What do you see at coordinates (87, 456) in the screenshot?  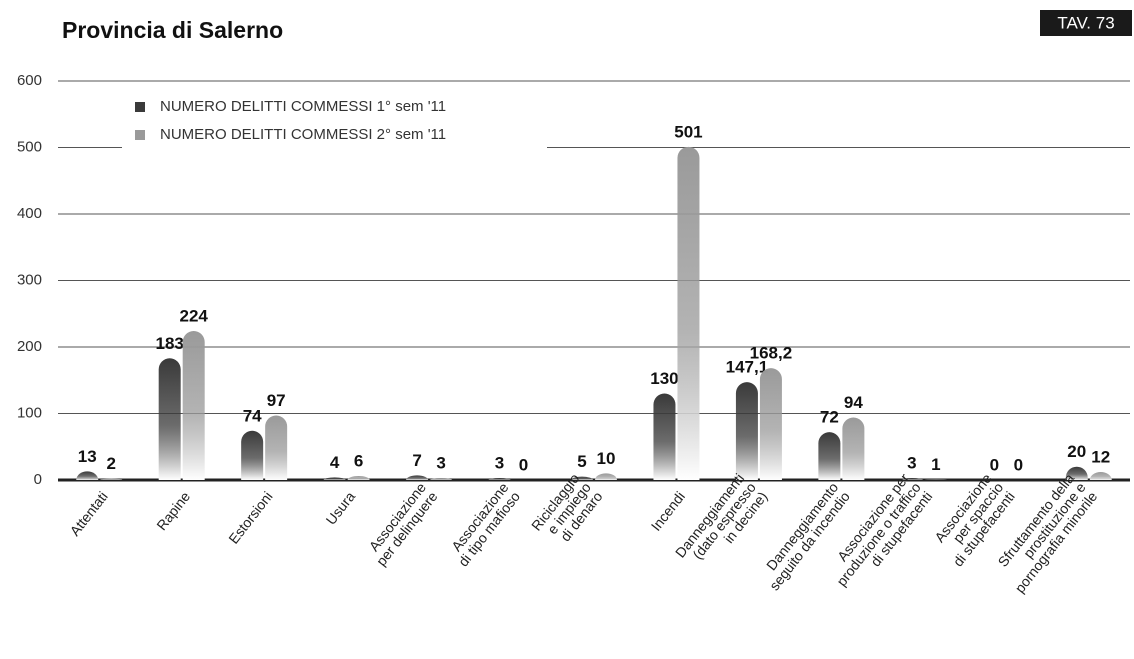 I see `value-label: 13` at bounding box center [87, 456].